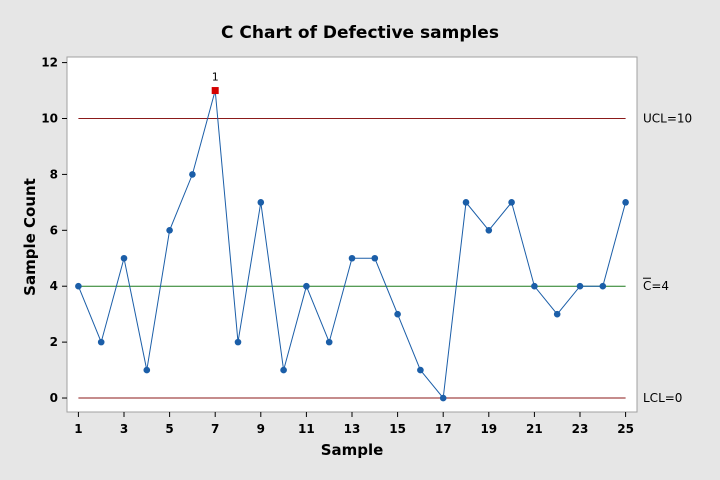  Describe the element at coordinates (124, 429) in the screenshot. I see `x-tick-label: 3` at that location.